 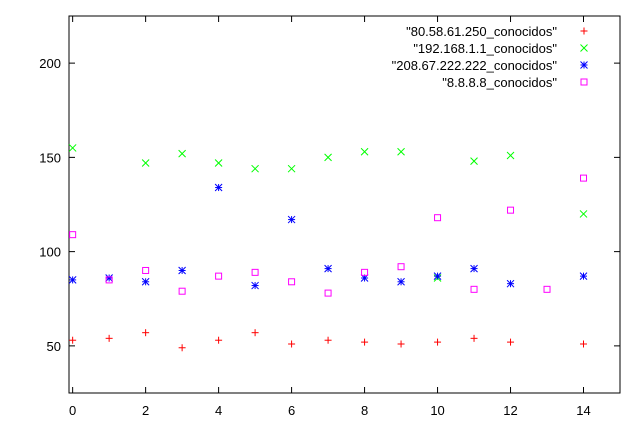 What do you see at coordinates (218, 410) in the screenshot?
I see `x-tick-label: 4` at bounding box center [218, 410].